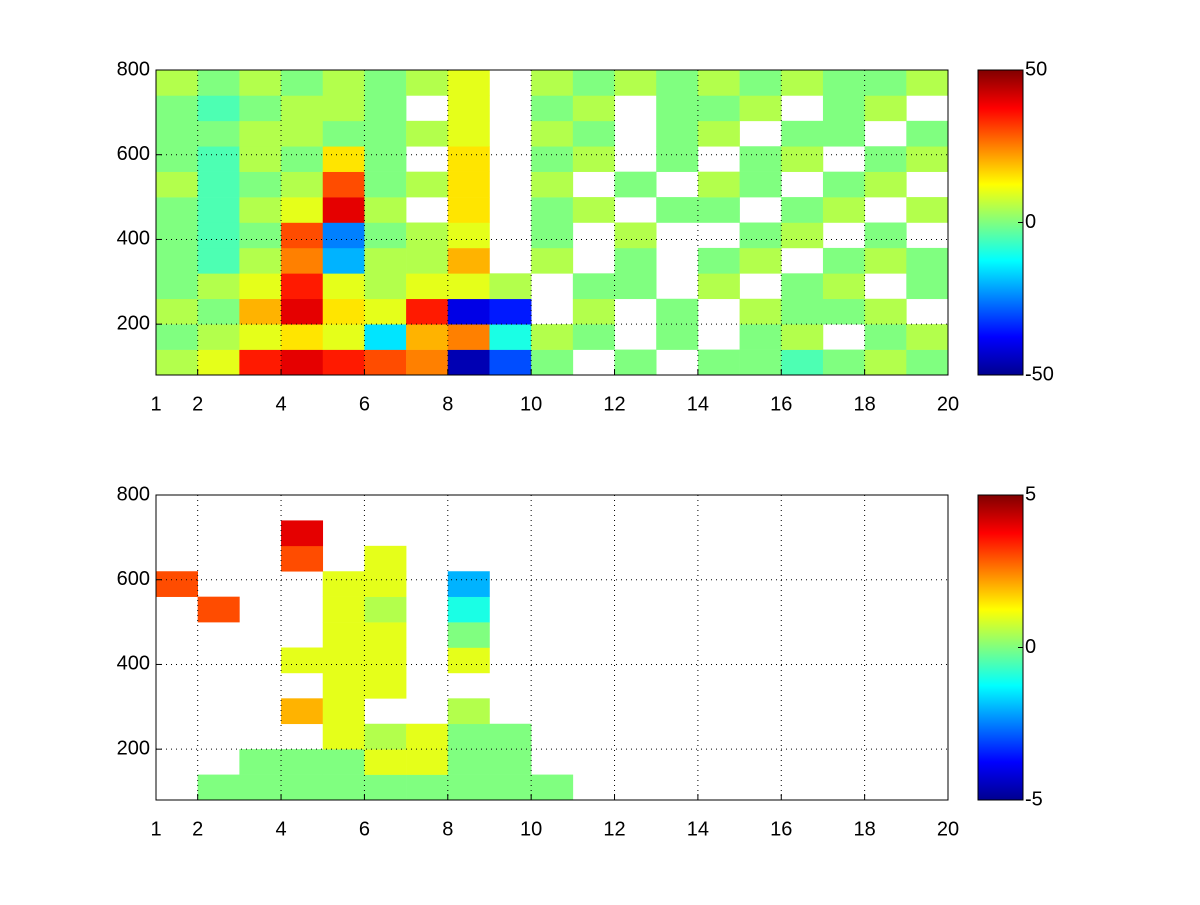 The image size is (1200, 905). Describe the element at coordinates (1000, 647) in the screenshot. I see `colorbar` at that location.